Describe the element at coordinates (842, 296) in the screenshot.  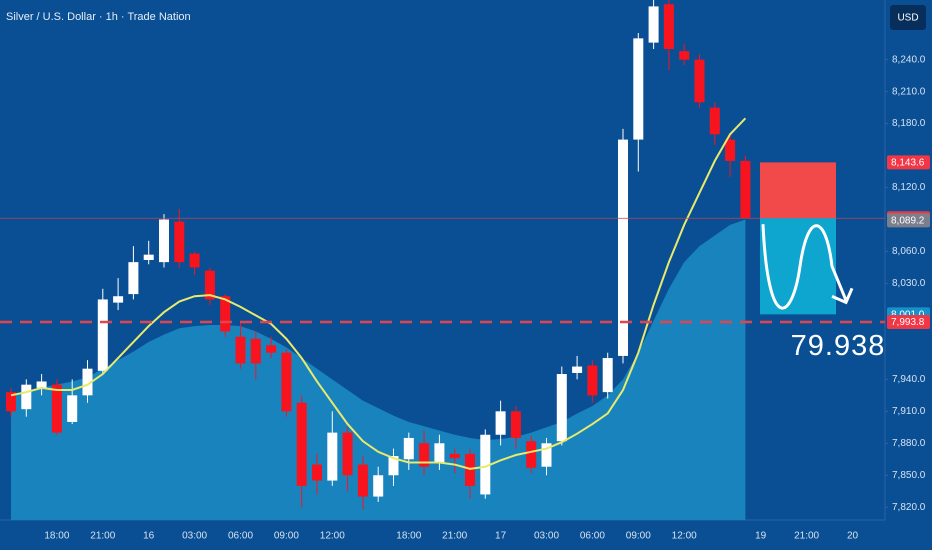
I see `projection-arrowhead` at that location.